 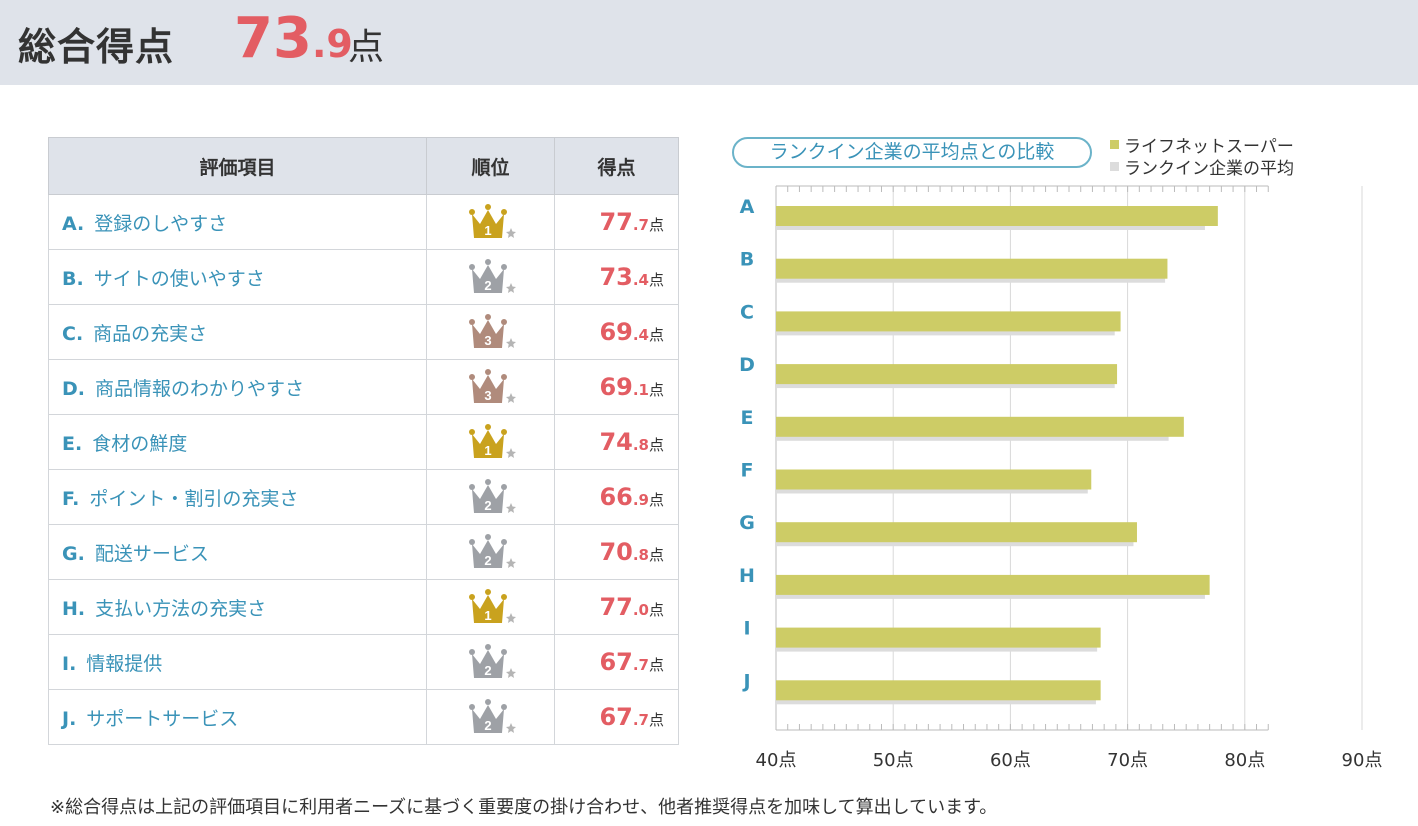 I want to click on x-tick-label: 50点, so click(x=893, y=760).